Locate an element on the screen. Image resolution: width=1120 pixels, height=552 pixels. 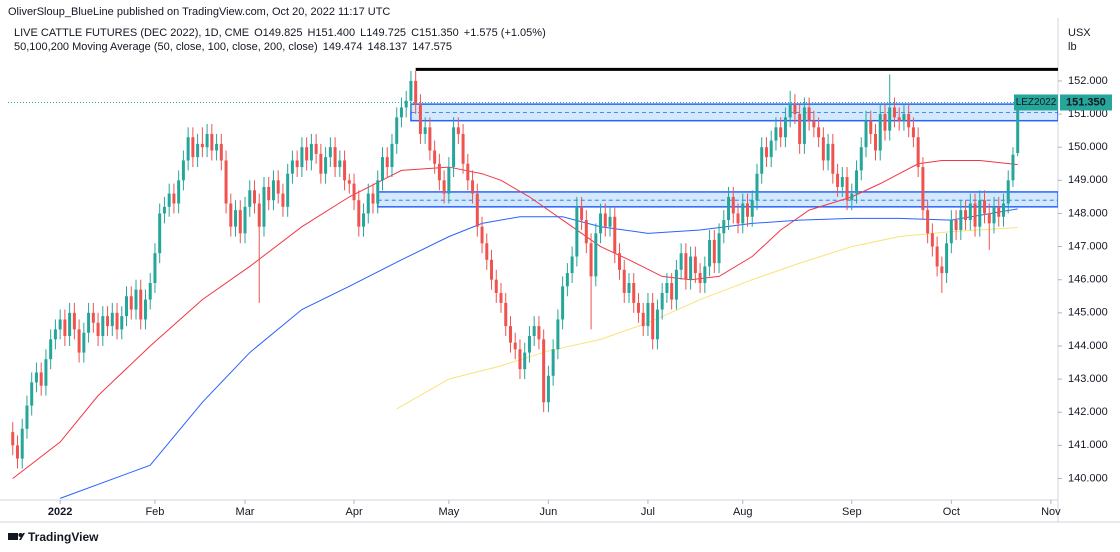
x-tick-label: Oct is located at coordinates (951, 512).